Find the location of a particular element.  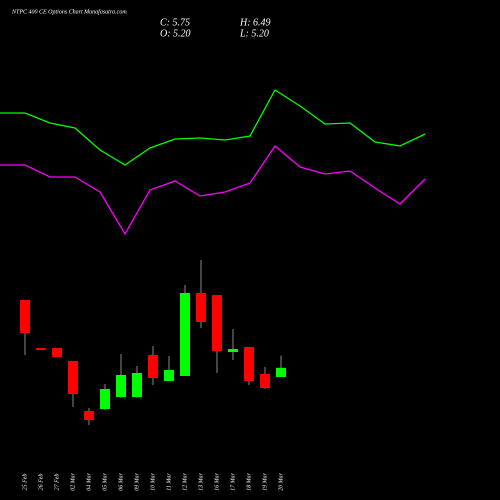

x-tick-label: 25 Feb is located at coordinates (25, 482).